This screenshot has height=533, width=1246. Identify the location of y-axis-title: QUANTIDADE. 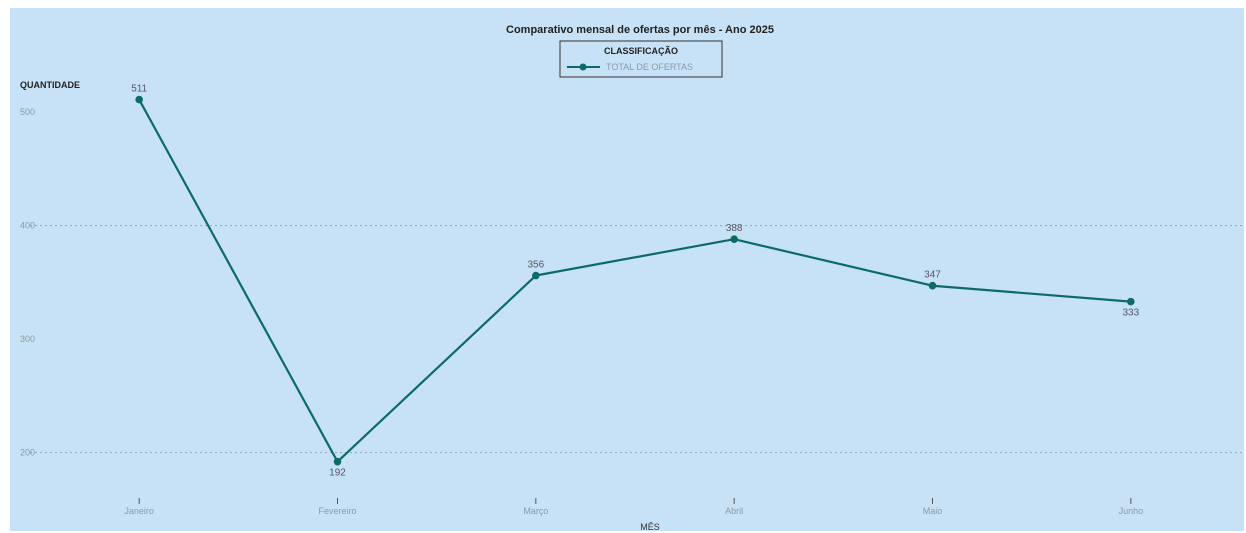
(50, 85).